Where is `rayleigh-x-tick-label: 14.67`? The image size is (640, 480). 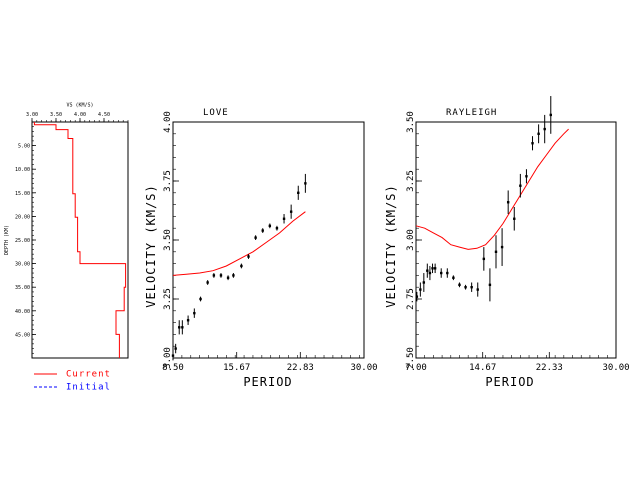 rayleigh-x-tick-label: 14.67 is located at coordinates (482, 368).